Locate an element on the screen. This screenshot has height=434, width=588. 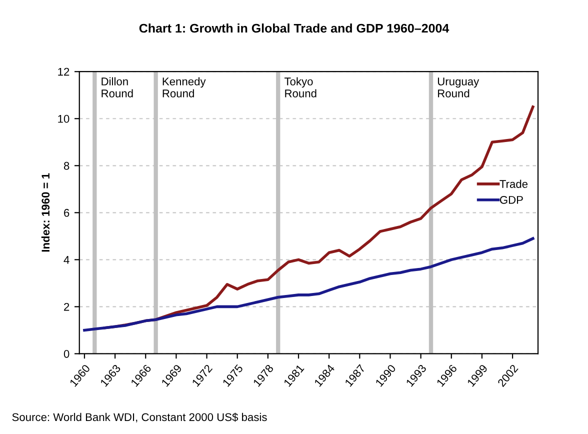
y-axis-title: Index: 1960 = 1 is located at coordinates (45, 212).